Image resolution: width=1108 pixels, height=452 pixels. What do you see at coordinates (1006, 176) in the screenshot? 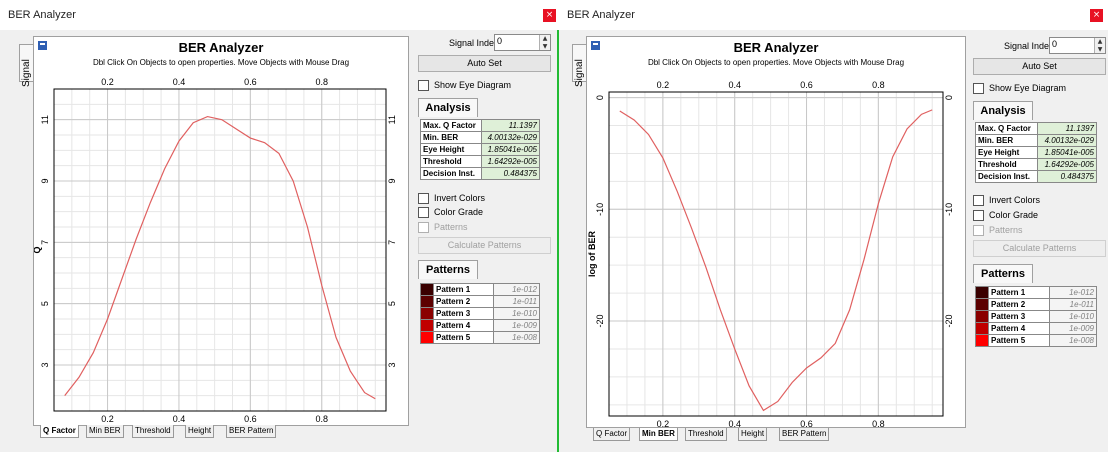
I see `analysis-key: Decision Inst.` at bounding box center [1006, 176].